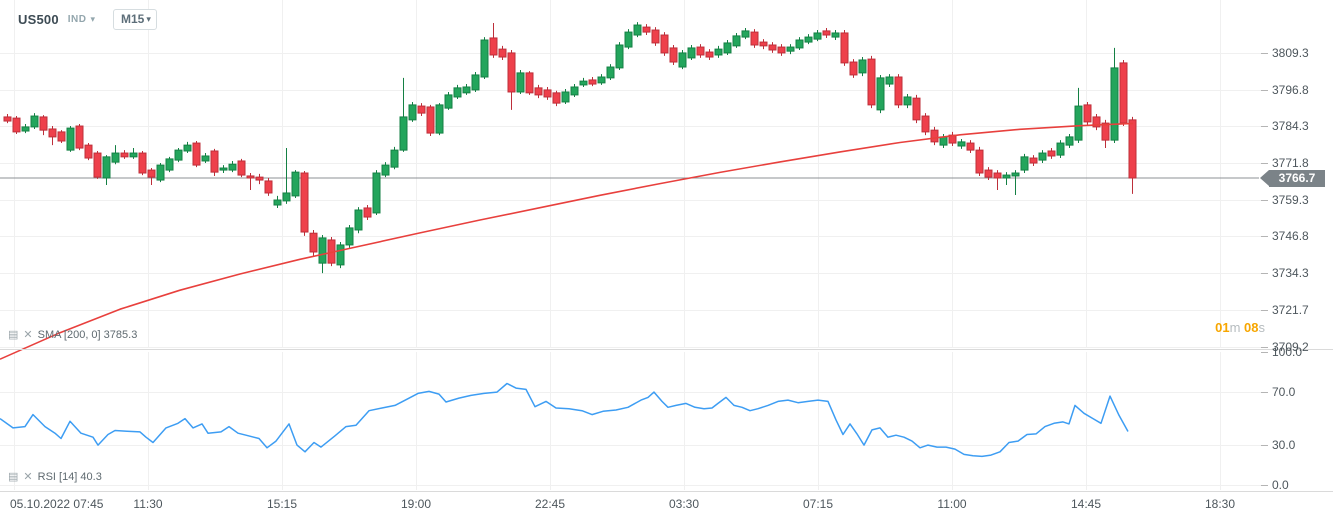  I want to click on price-tick-label: 3809.3, so click(1290, 52).